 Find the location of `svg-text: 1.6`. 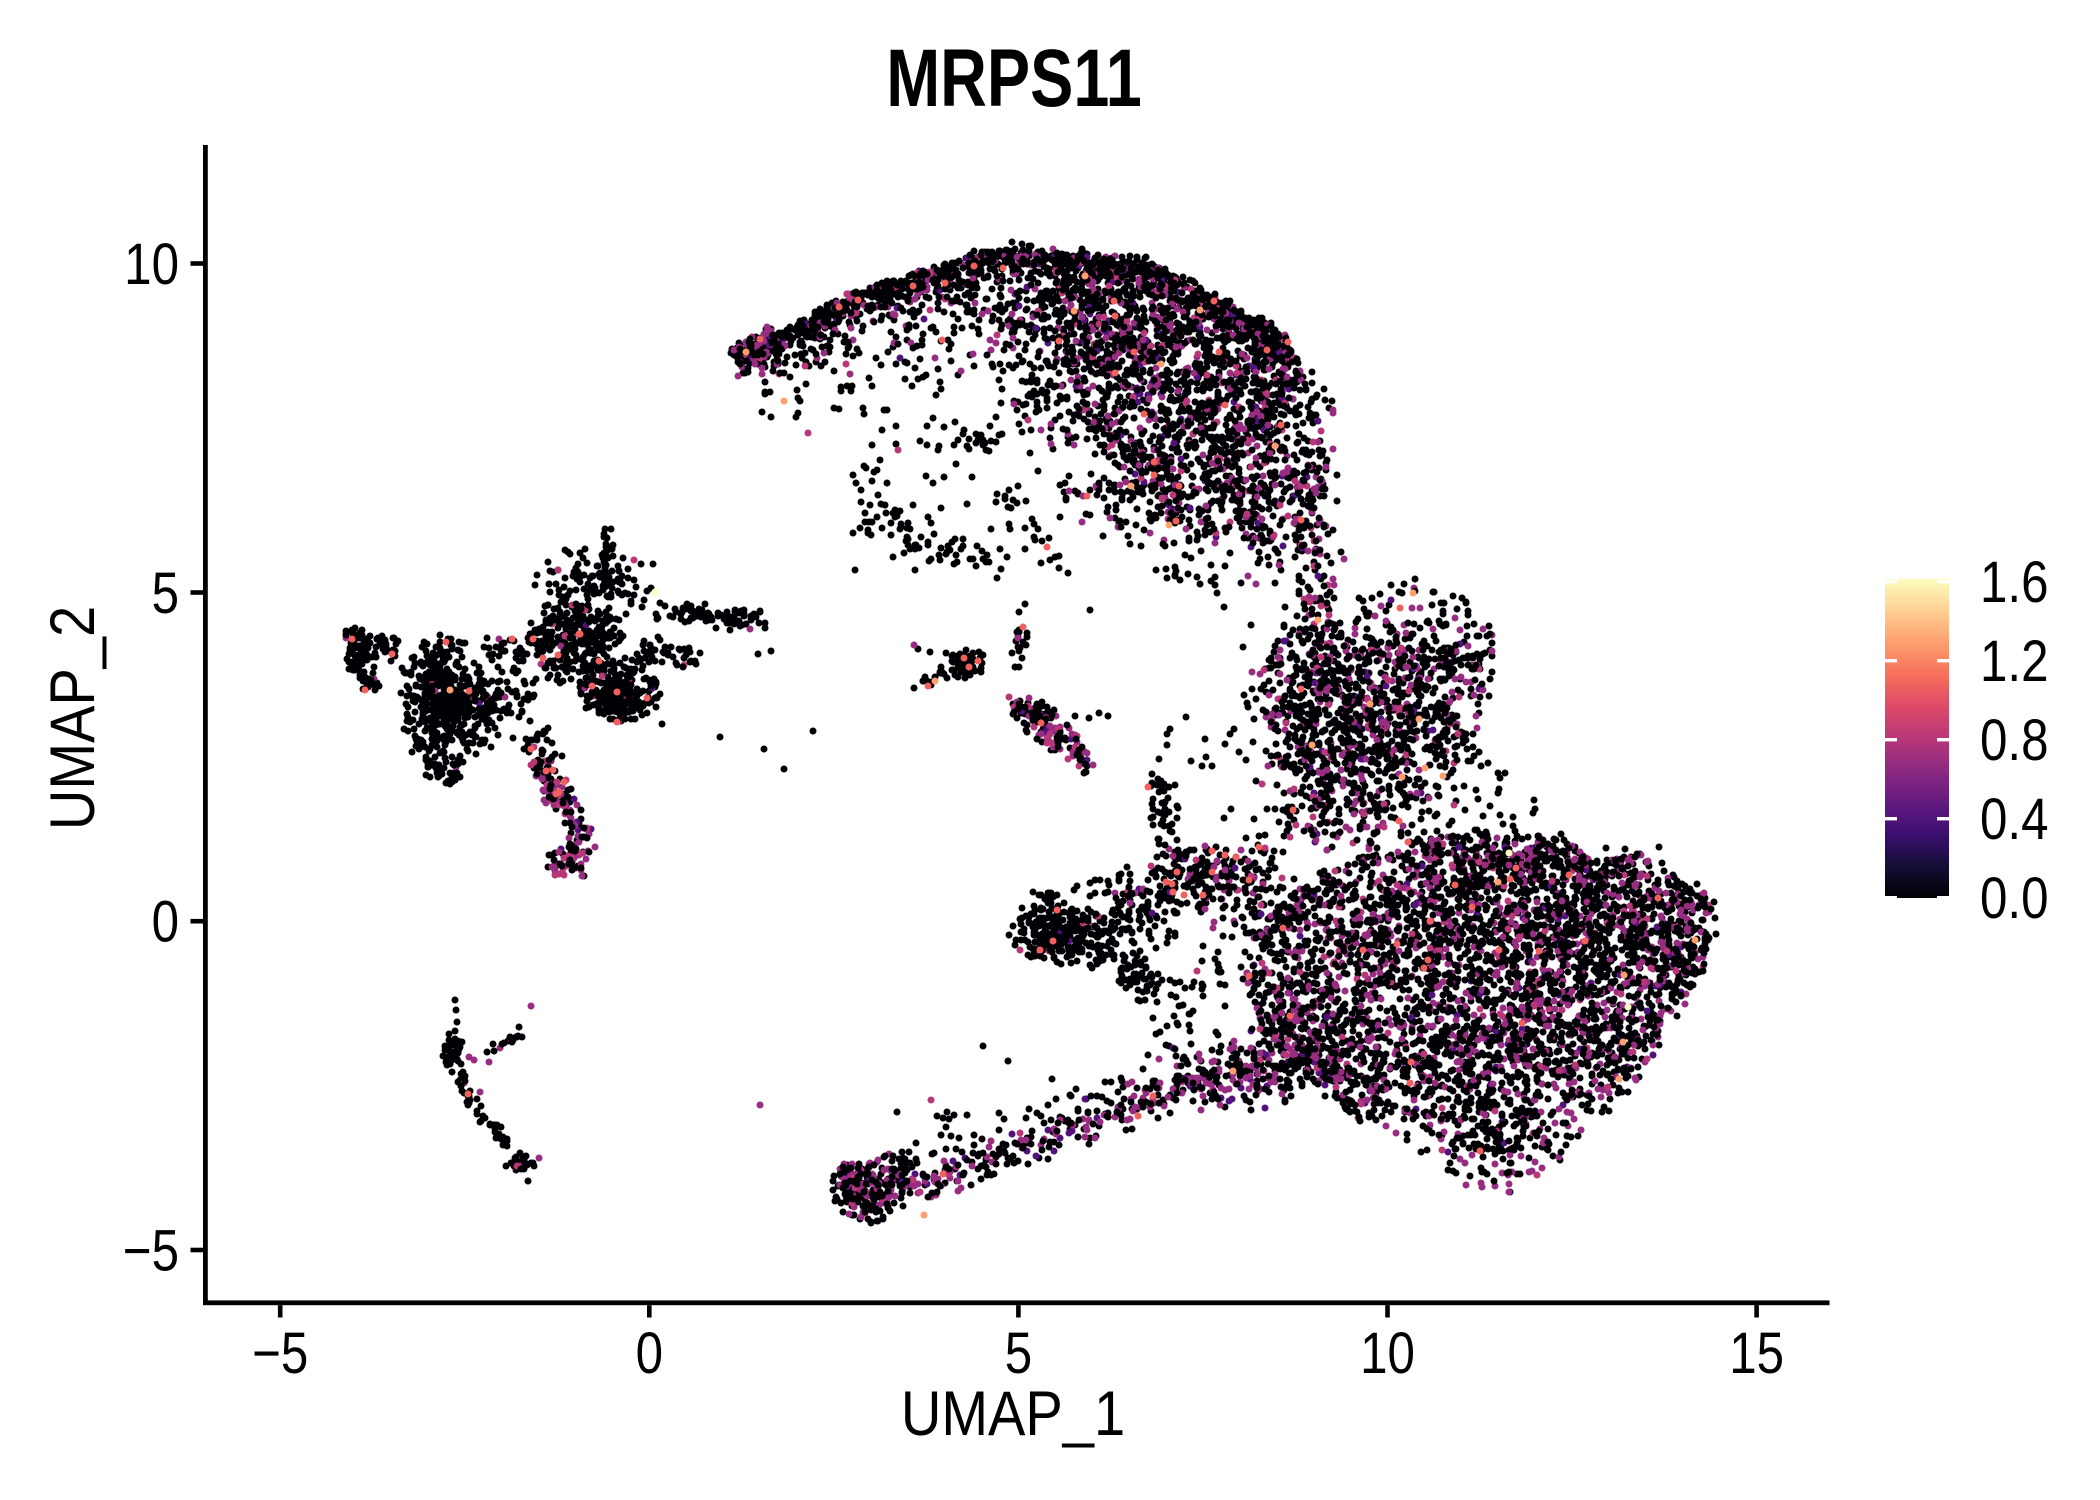

svg-text: 1.6 is located at coordinates (2014, 582).